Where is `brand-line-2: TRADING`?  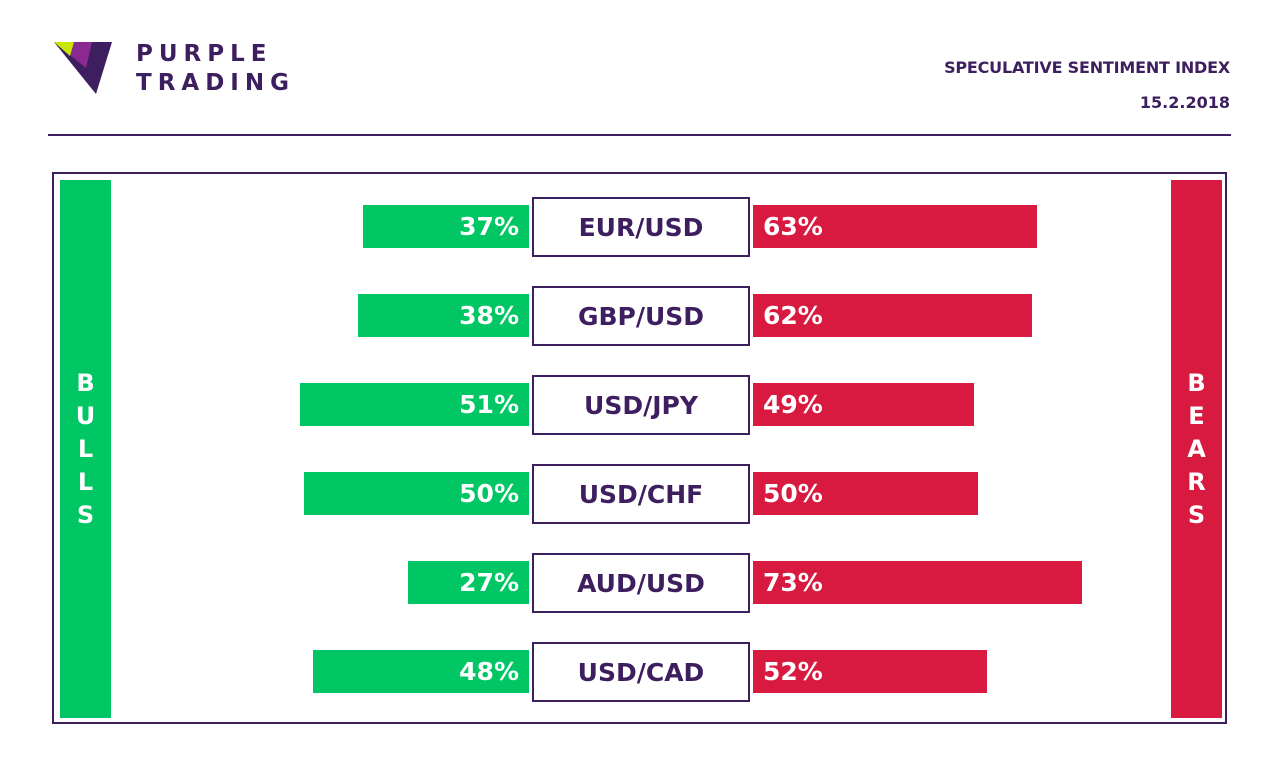 brand-line-2: TRADING is located at coordinates (215, 83).